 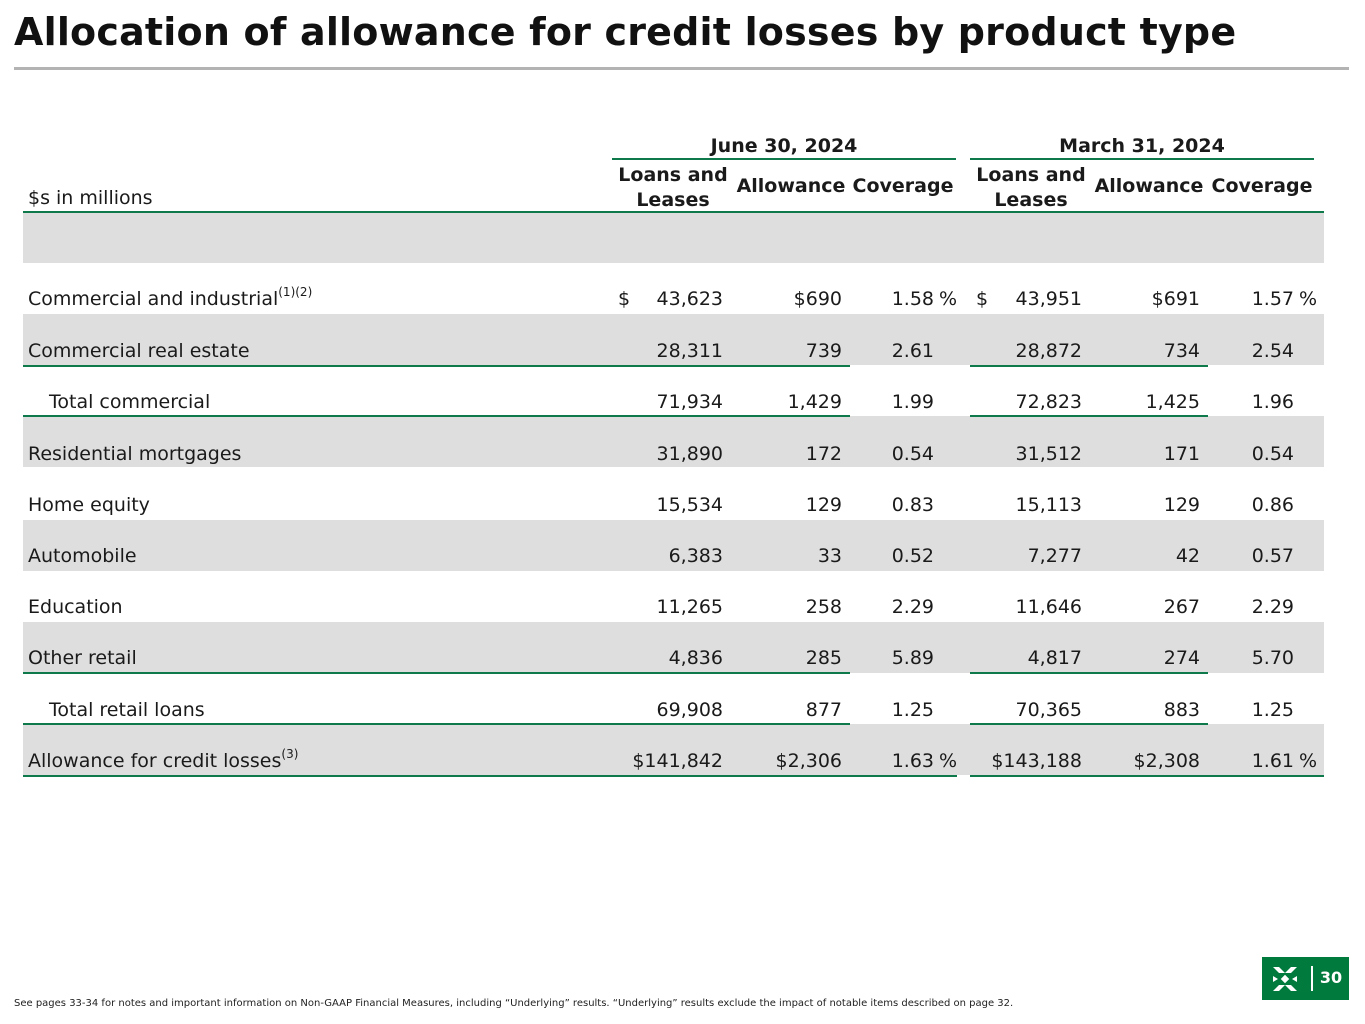 What do you see at coordinates (90, 198) in the screenshot?
I see `units-label: $s in millions` at bounding box center [90, 198].